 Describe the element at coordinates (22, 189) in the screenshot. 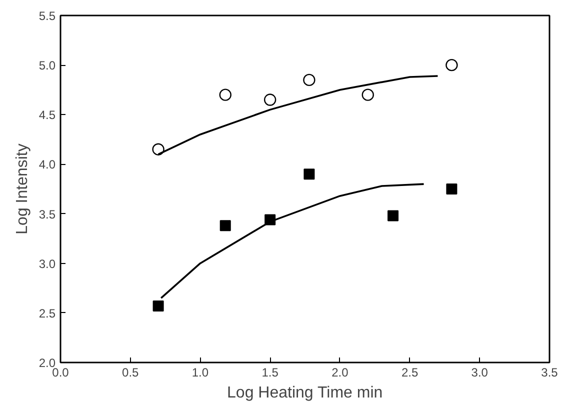

I see `y-axis-title: Log Intensity` at that location.